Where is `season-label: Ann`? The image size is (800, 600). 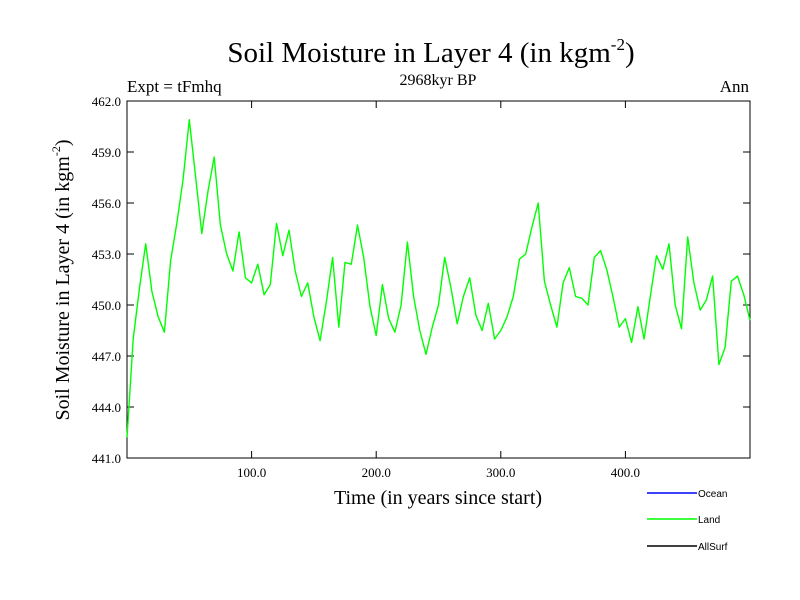 season-label: Ann is located at coordinates (735, 86).